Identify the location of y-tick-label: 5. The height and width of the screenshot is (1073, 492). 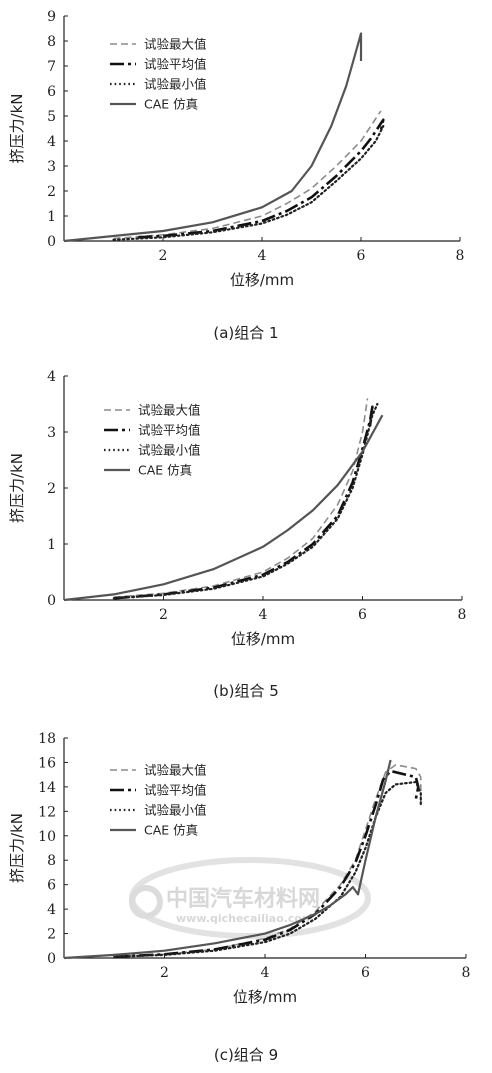
(51, 117).